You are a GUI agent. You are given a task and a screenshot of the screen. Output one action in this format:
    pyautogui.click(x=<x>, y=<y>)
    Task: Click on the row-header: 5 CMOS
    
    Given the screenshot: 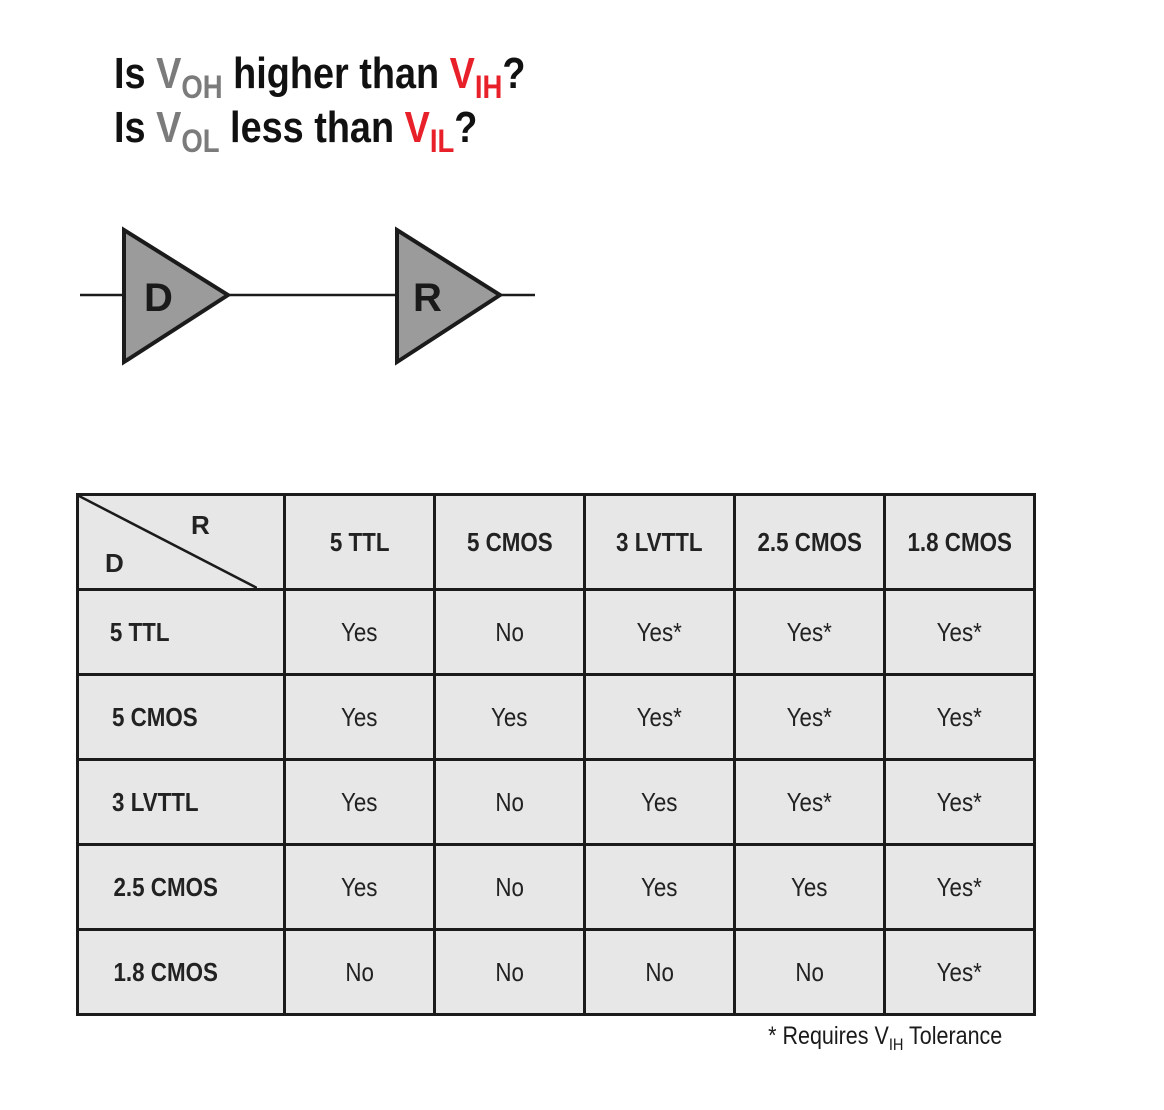 What is the action you would take?
    pyautogui.click(x=181, y=717)
    